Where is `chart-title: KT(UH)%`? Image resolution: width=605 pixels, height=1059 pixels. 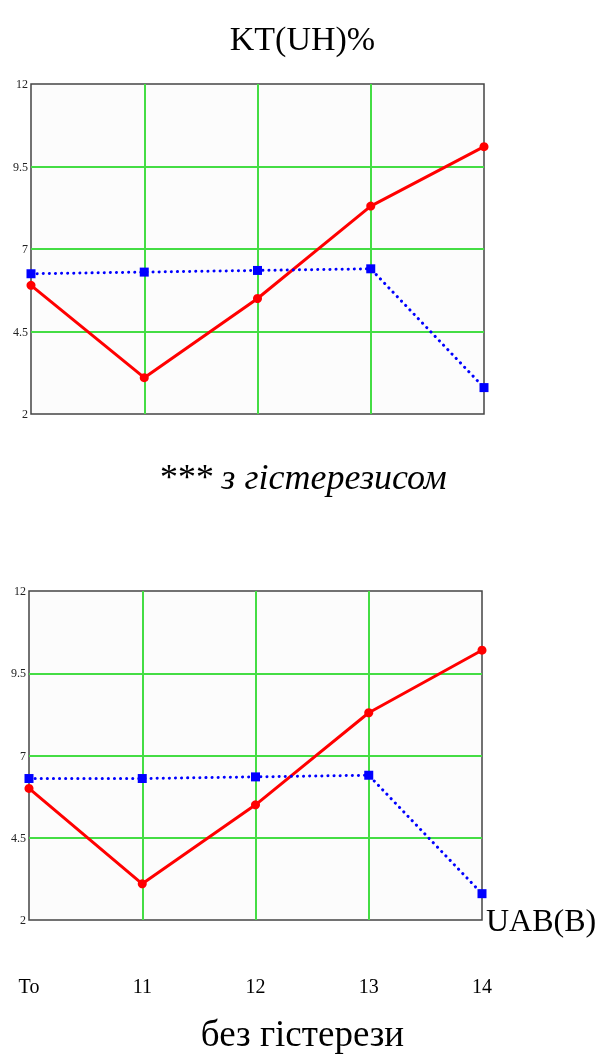
chart-title: KT(UH)% is located at coordinates (302, 38).